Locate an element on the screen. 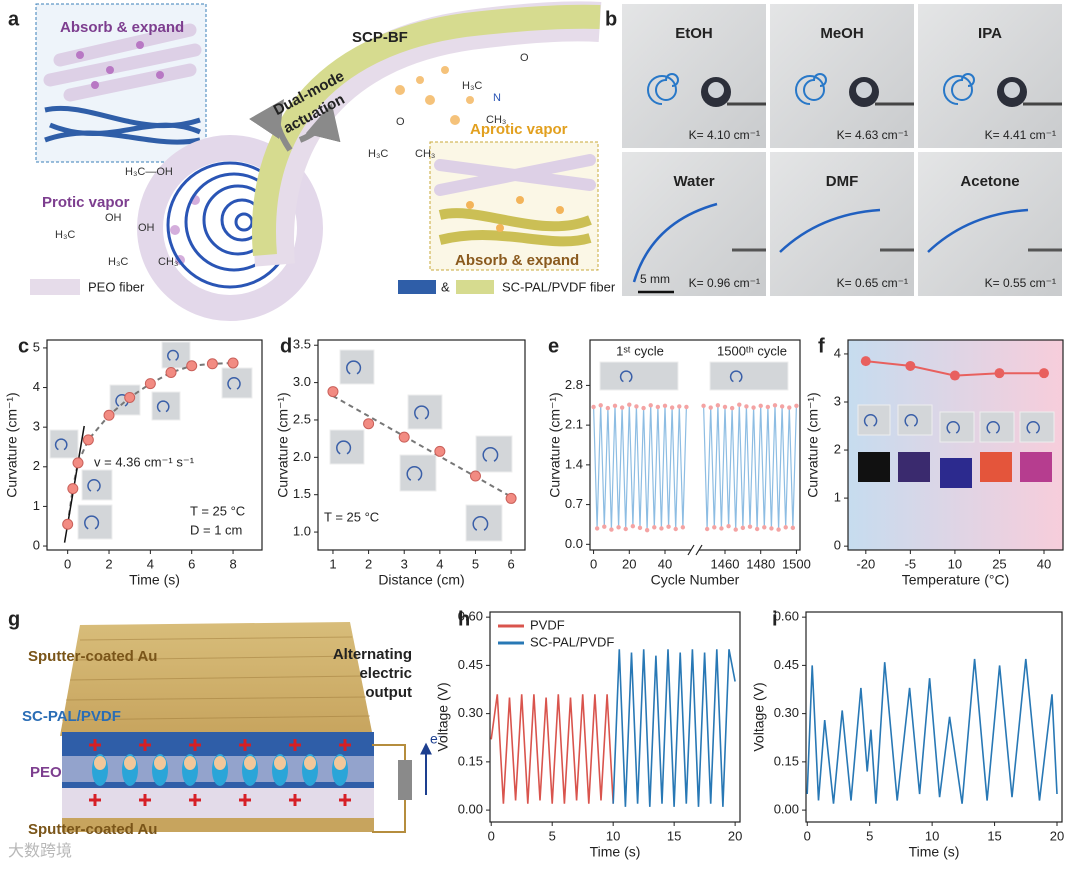 The width and height of the screenshot is (1080, 870). data-line is located at coordinates (552, 749).